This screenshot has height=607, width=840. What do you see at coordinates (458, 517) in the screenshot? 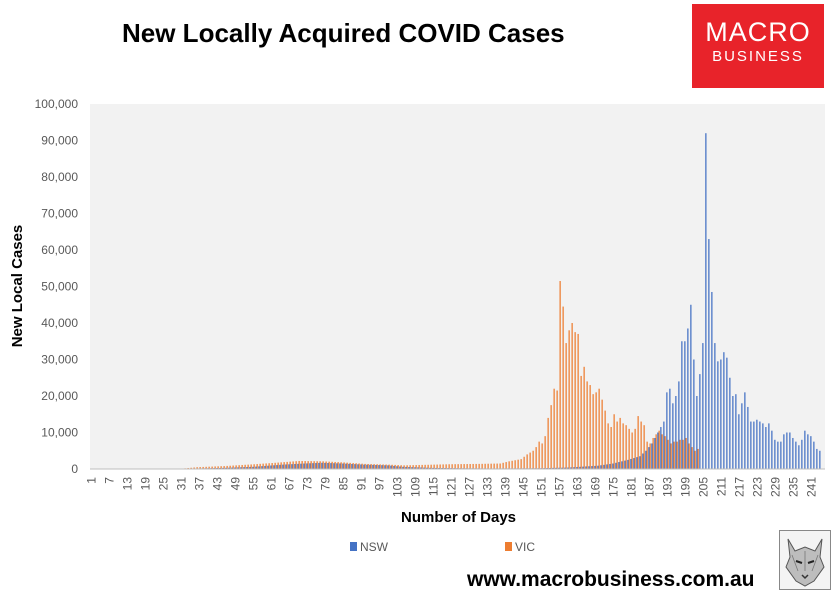
I see `x-axis-title: Number of Days` at bounding box center [458, 517].